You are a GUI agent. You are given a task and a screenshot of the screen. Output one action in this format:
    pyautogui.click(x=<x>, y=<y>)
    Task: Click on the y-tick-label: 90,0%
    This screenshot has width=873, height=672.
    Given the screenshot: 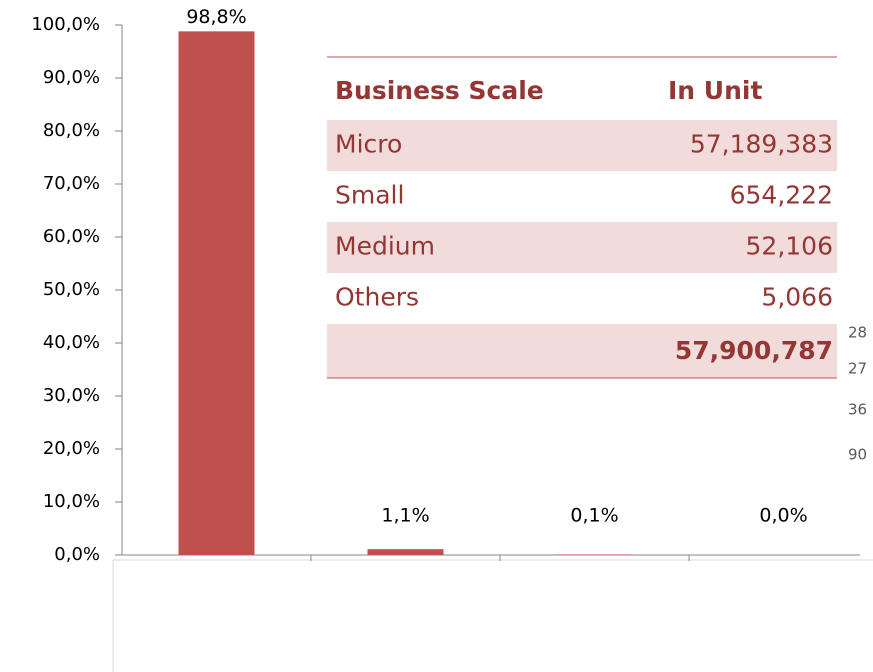 What is the action you would take?
    pyautogui.click(x=71, y=77)
    